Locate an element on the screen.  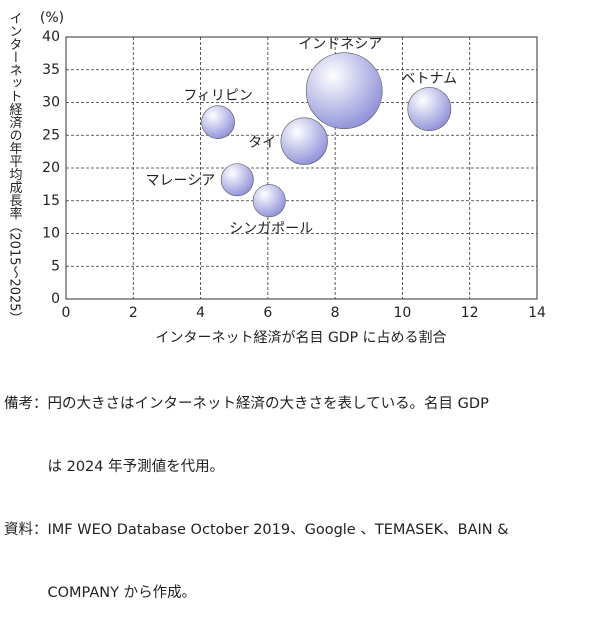
y-tick-label: 5 is located at coordinates (55, 266).